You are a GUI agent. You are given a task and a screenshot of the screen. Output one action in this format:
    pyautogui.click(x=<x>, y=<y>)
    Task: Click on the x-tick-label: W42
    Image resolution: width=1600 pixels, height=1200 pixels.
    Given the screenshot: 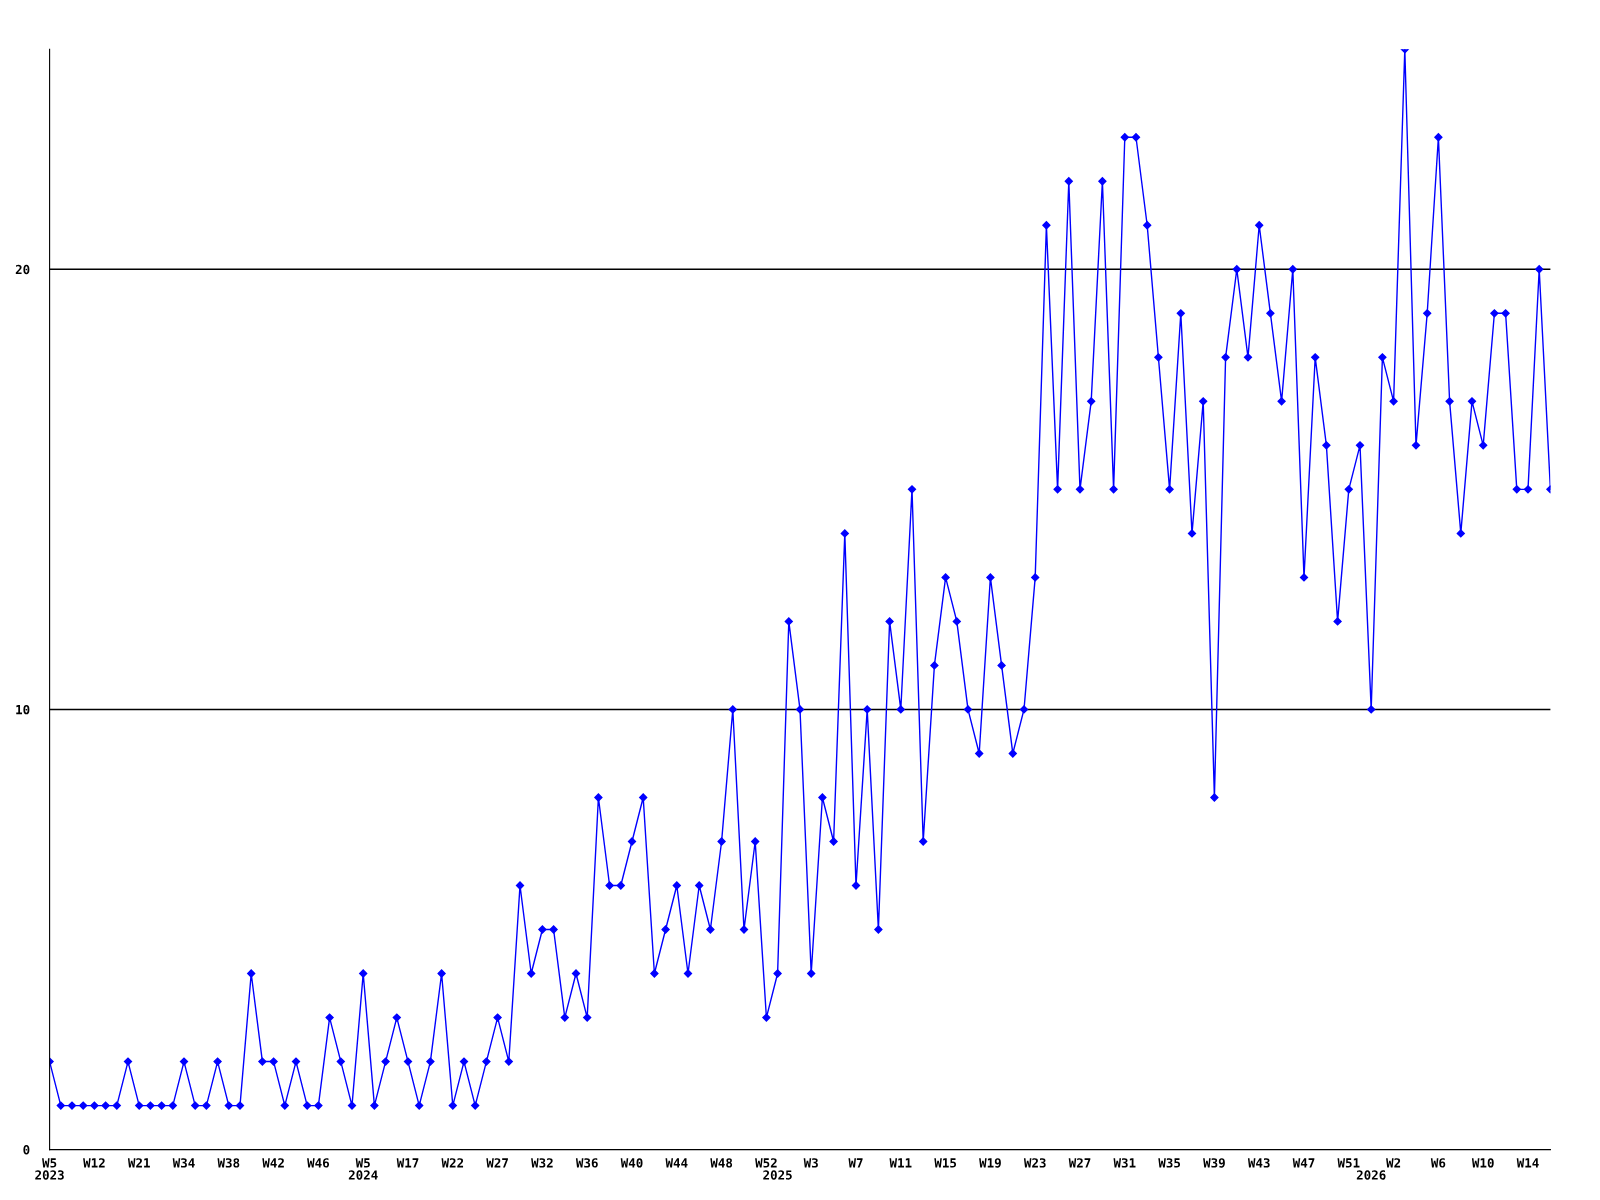 What is the action you would take?
    pyautogui.click(x=273, y=1163)
    